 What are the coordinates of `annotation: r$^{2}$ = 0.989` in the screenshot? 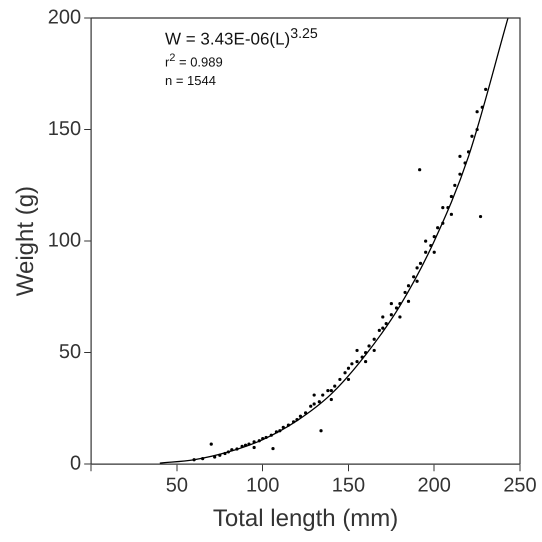 It's located at (194, 60).